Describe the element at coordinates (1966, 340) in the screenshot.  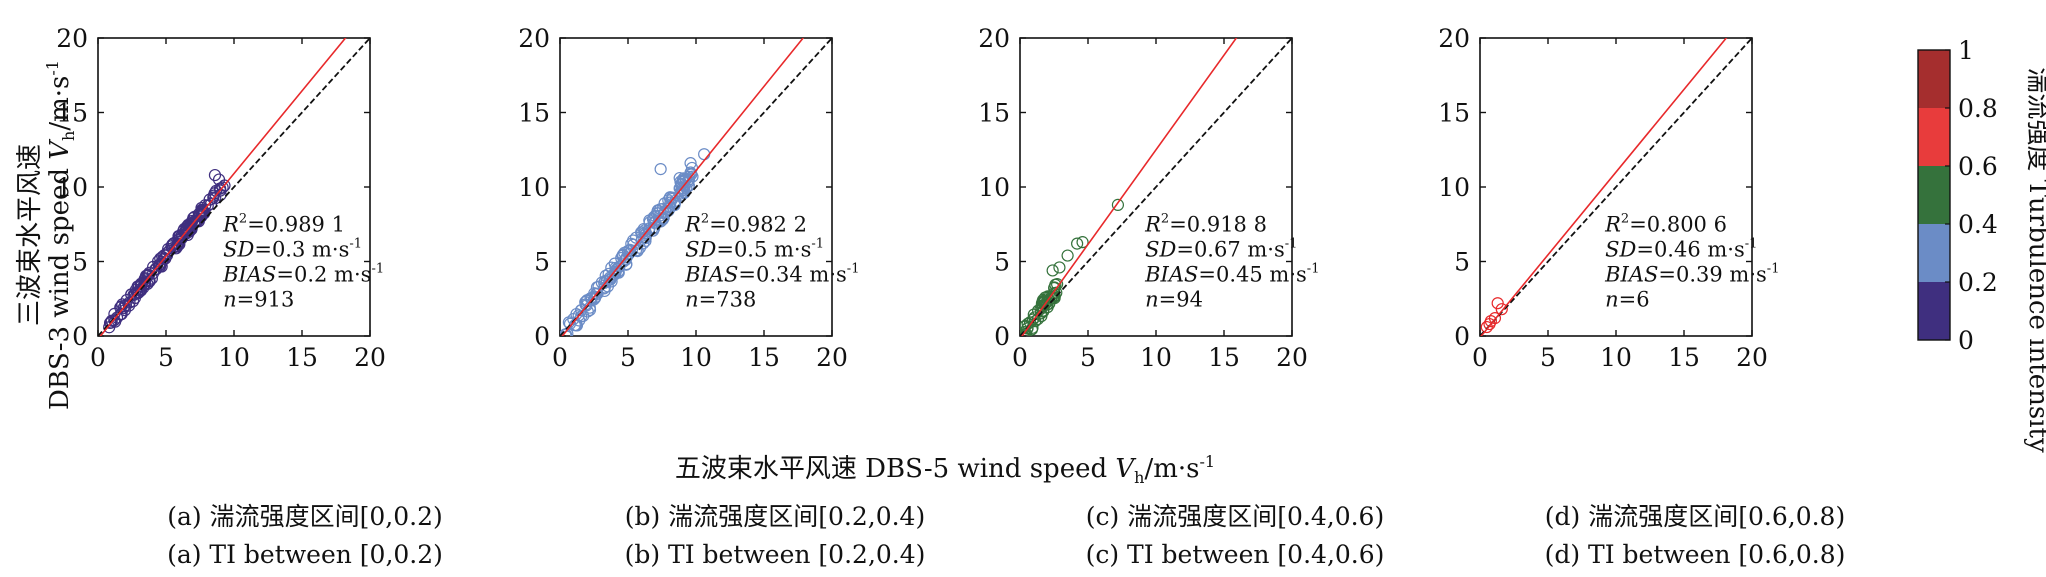
I see `colorbar-tick-label: 0` at that location.